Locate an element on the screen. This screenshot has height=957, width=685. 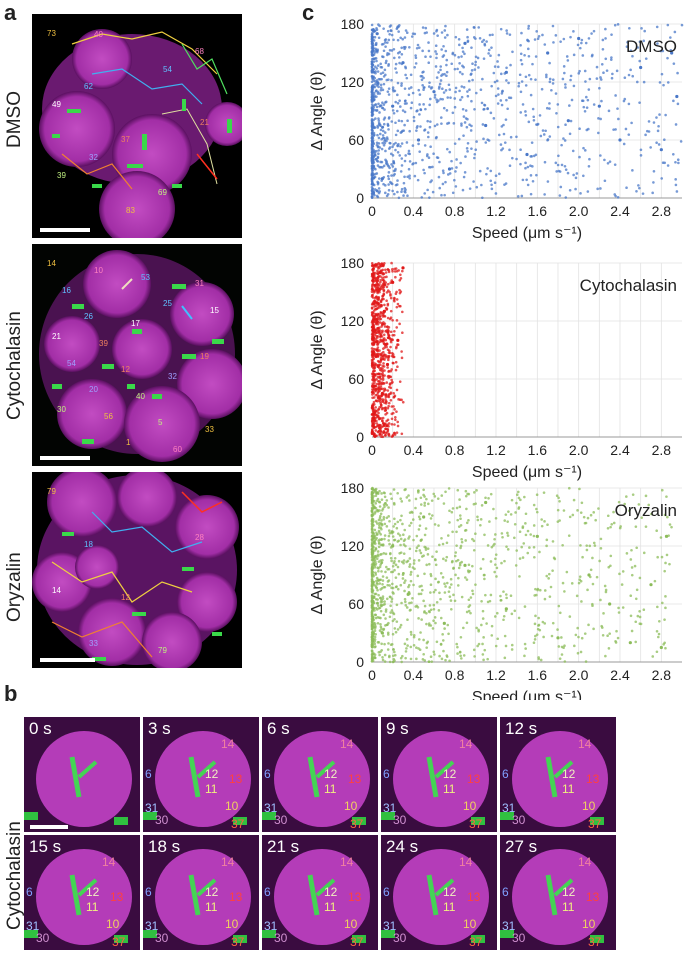
track-number-label: 30 is located at coordinates (519, 820).